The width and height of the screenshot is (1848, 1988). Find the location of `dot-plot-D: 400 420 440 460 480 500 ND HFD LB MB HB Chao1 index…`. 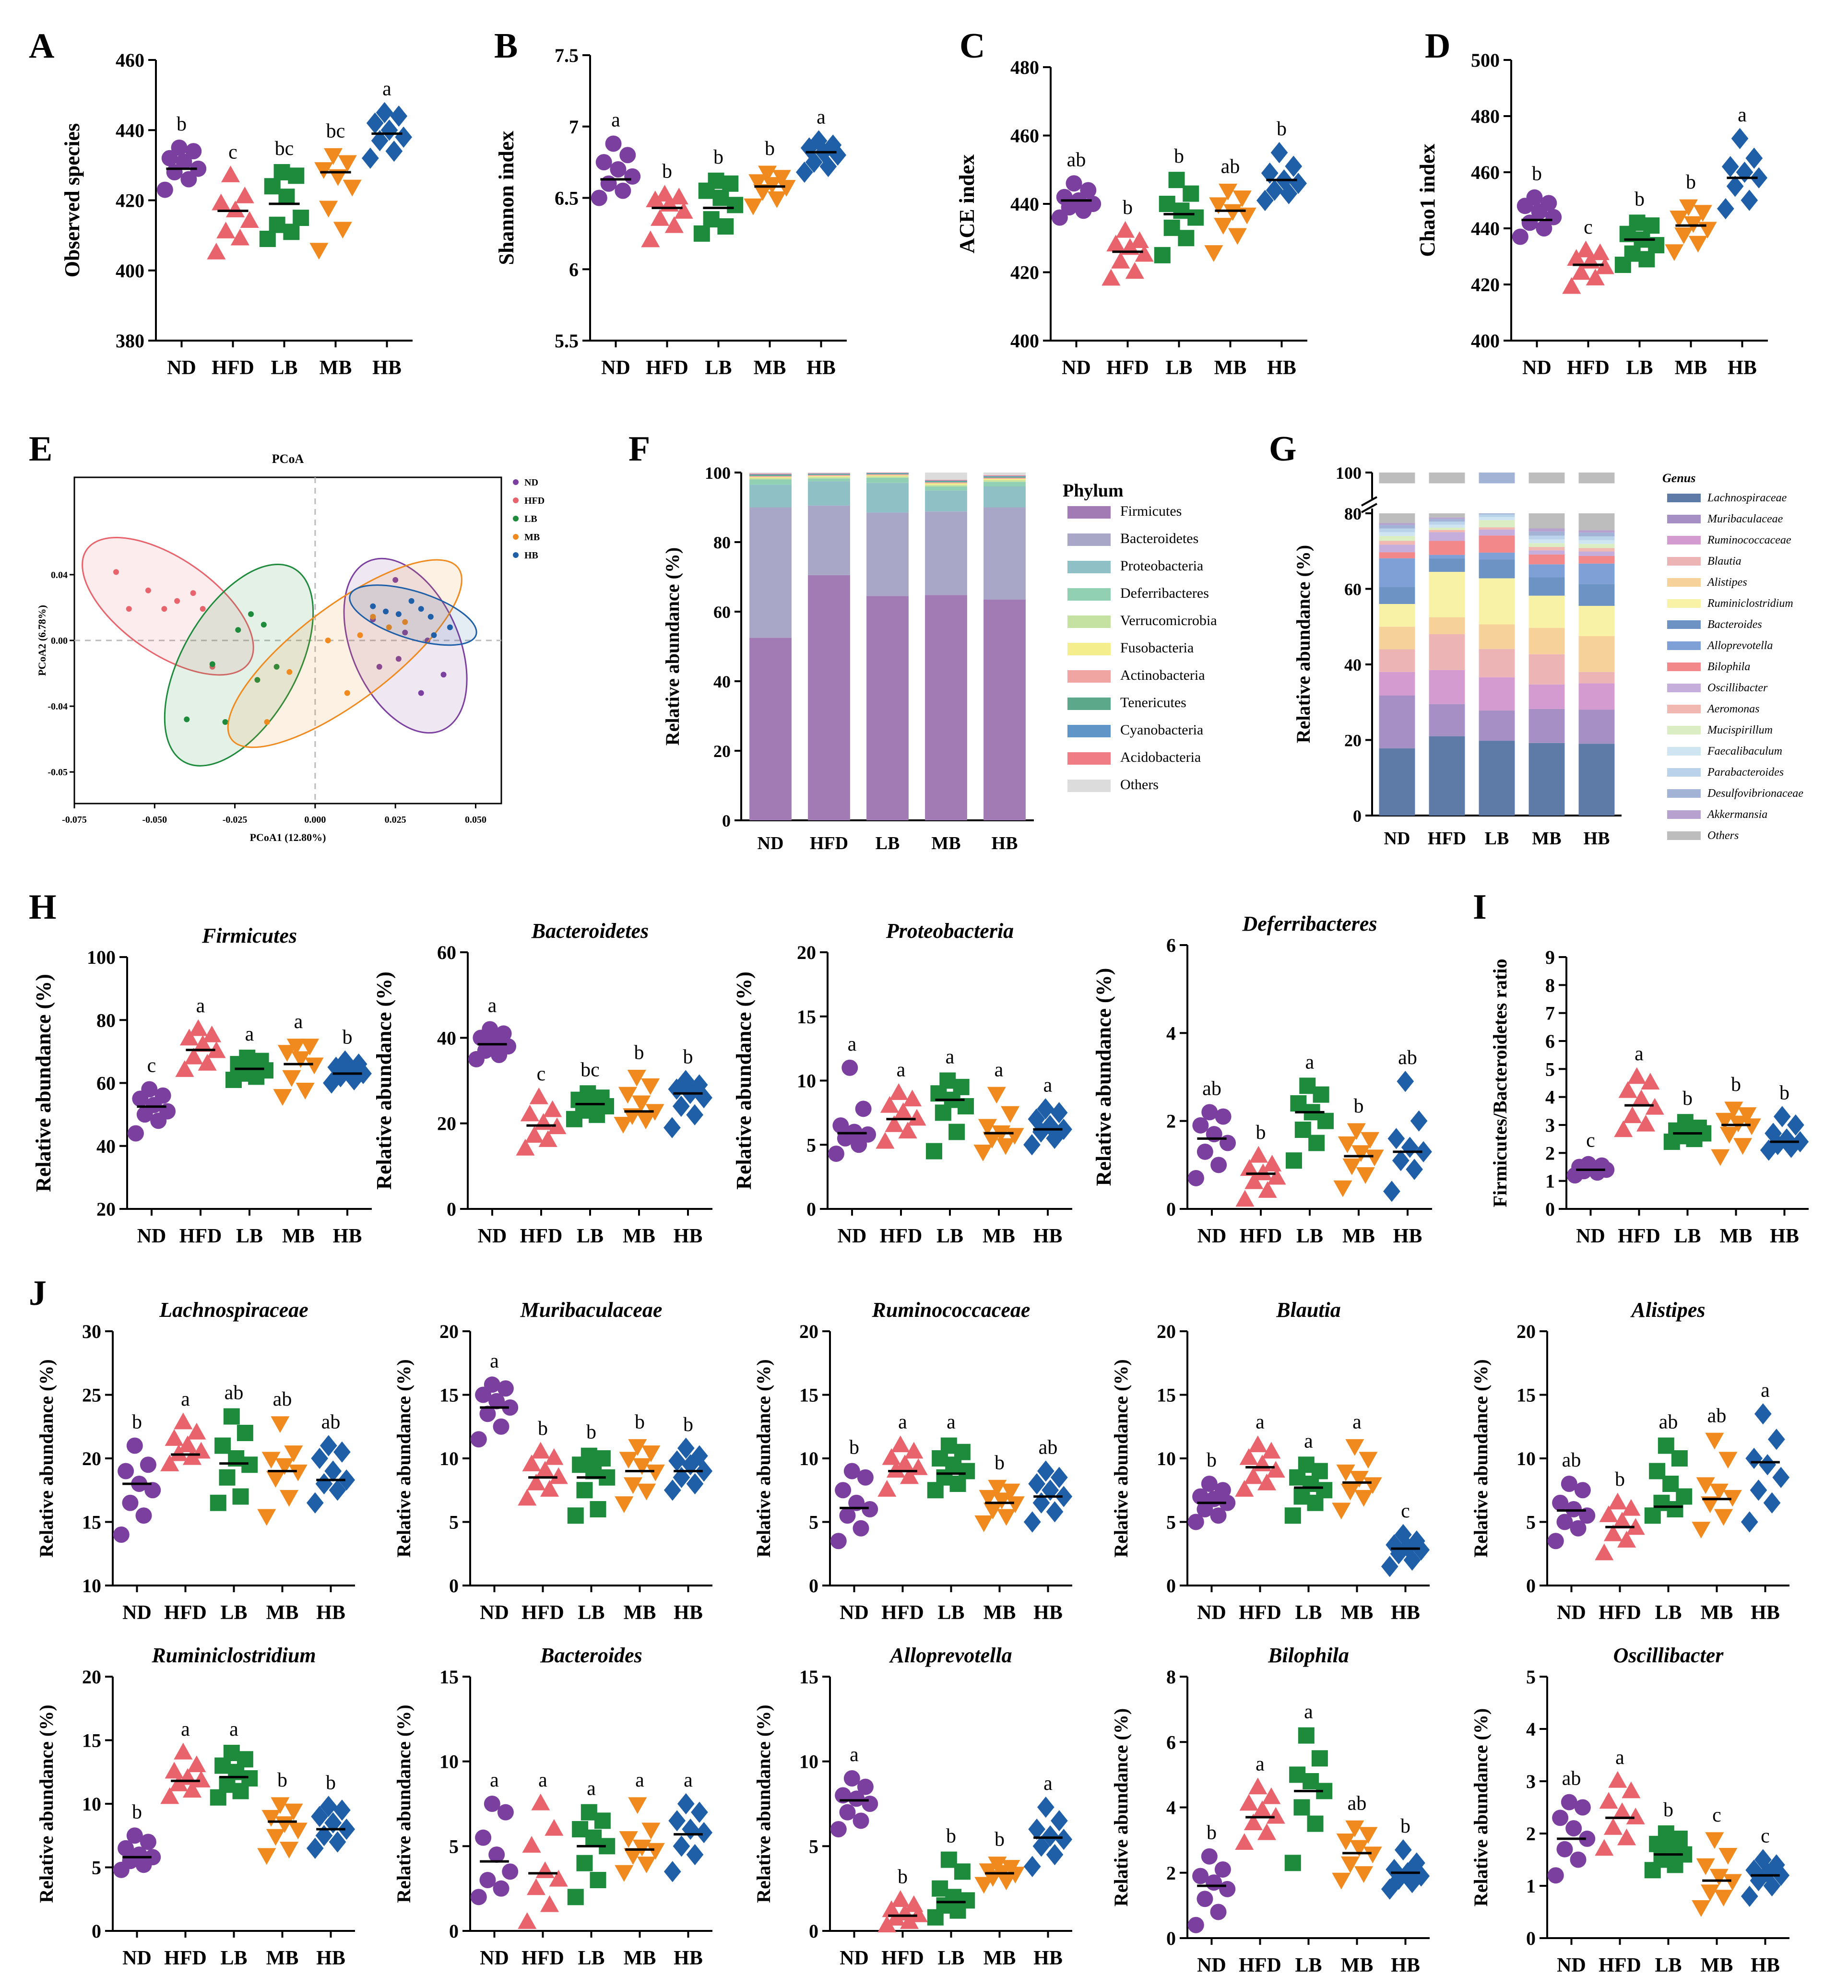

dot-plot-D: 400 420 440 460 480 500 ND HFD LB MB HB Chao1 index… is located at coordinates (1592, 214).